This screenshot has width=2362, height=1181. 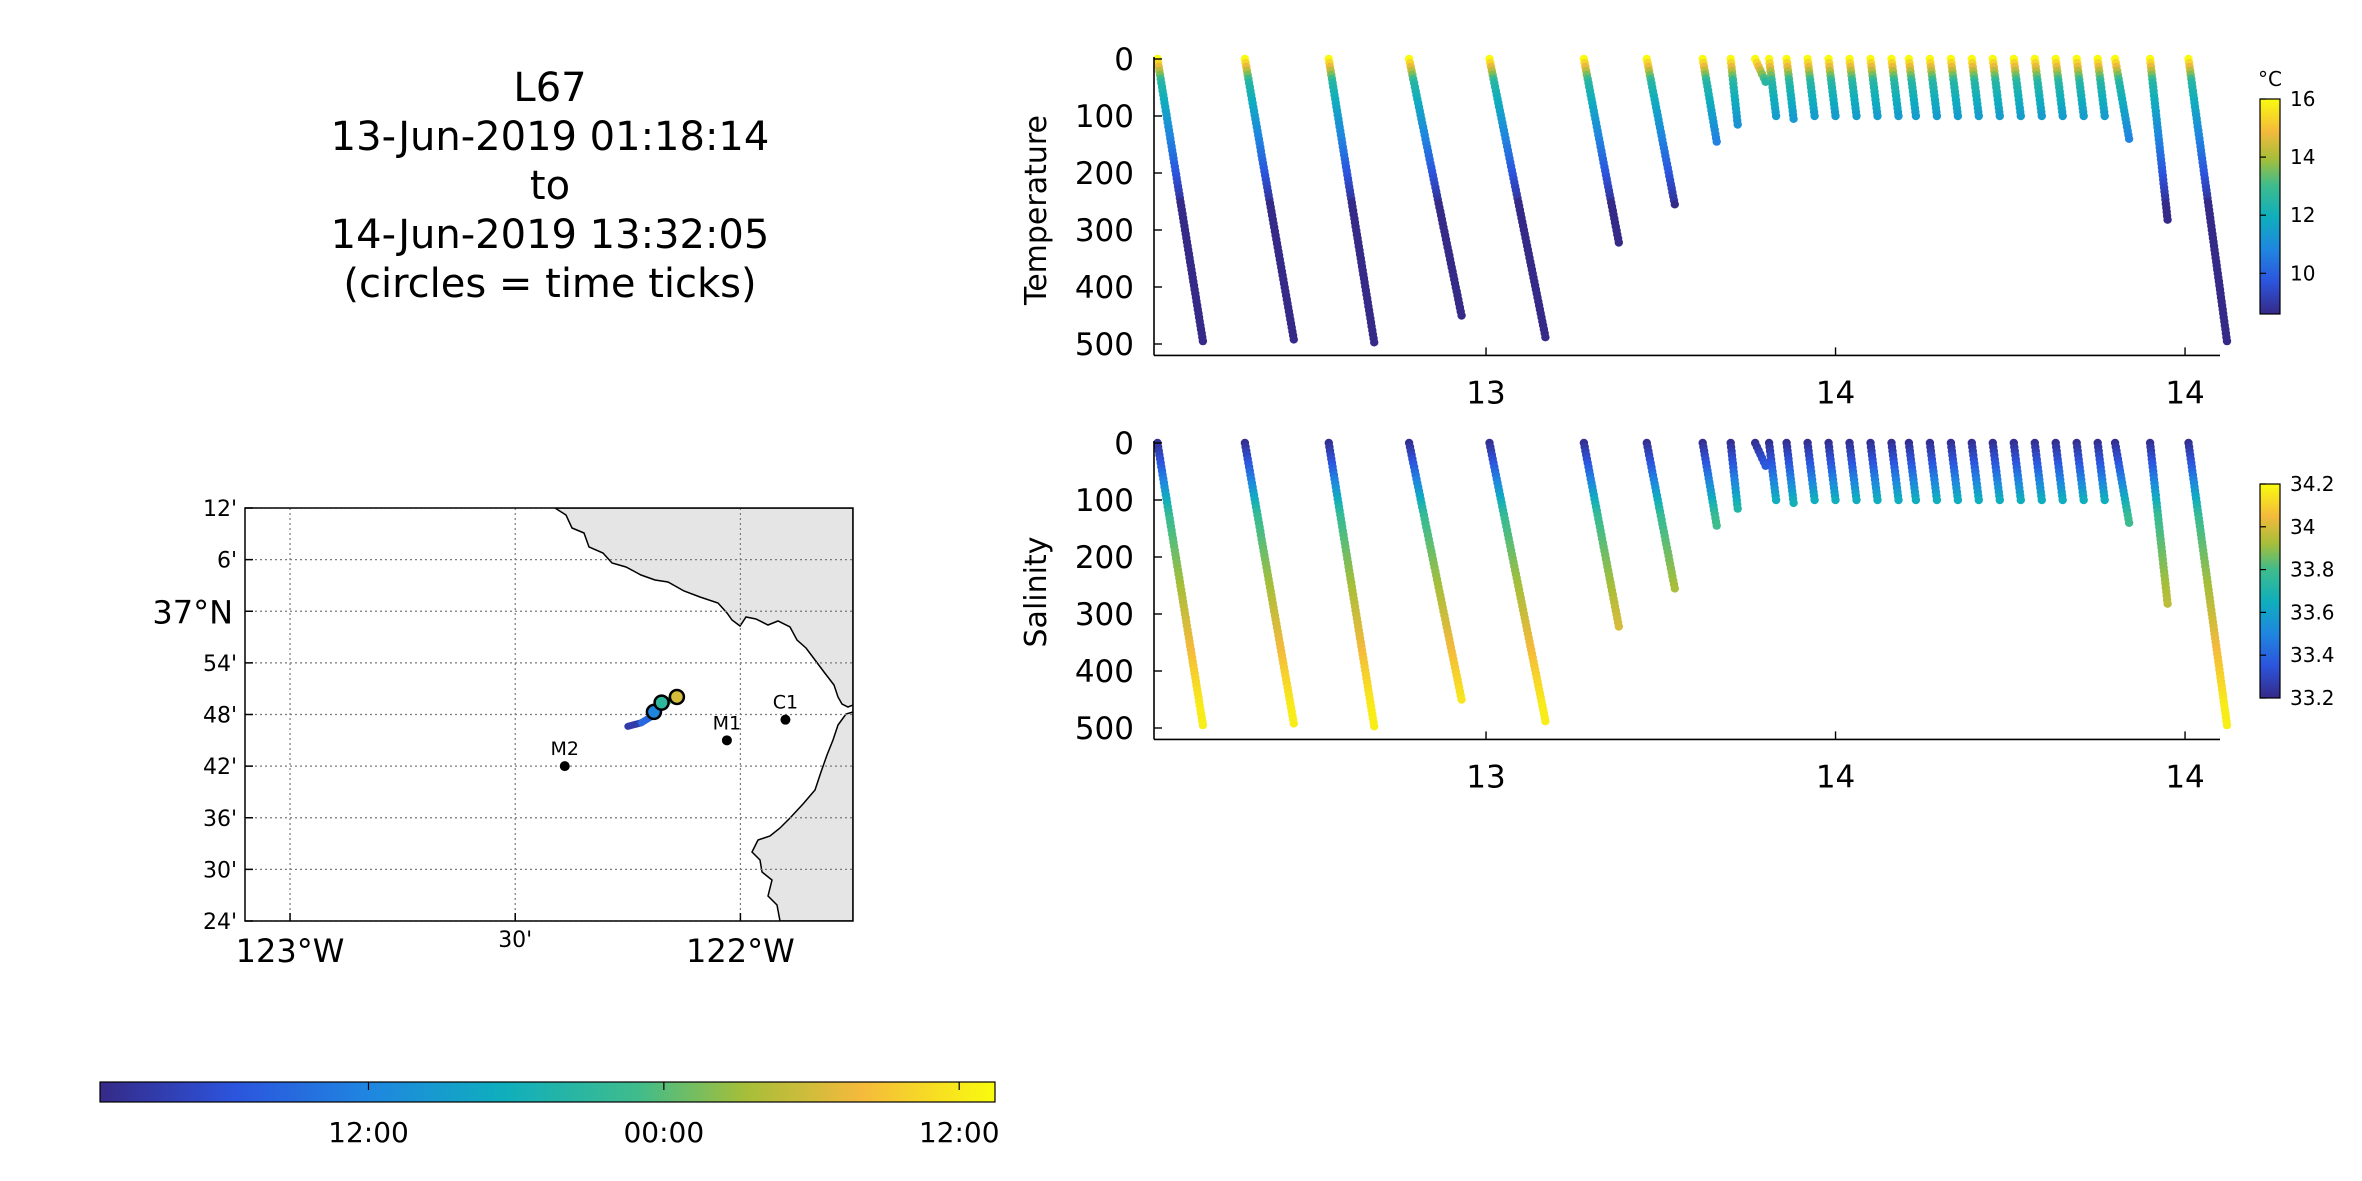 I want to click on colorbar-tick-label: 16, so click(x=2302, y=99).